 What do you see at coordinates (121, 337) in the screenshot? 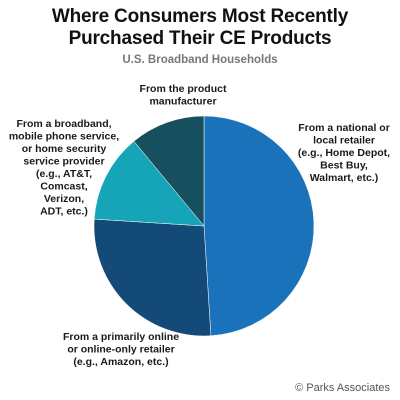
I see `pie-slice-label-line: From a primarily online` at bounding box center [121, 337].